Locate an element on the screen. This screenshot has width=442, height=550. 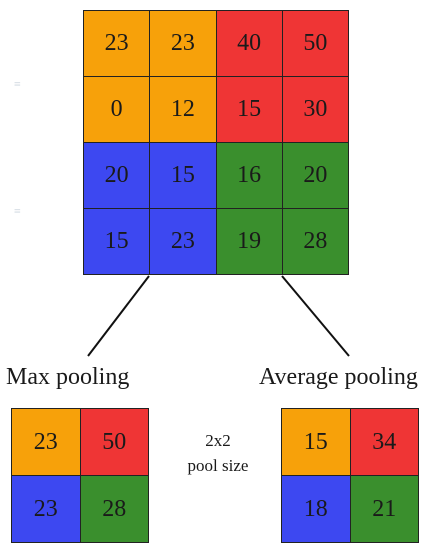
max-pooling-output: 23 50 23 28 is located at coordinates (80, 475).